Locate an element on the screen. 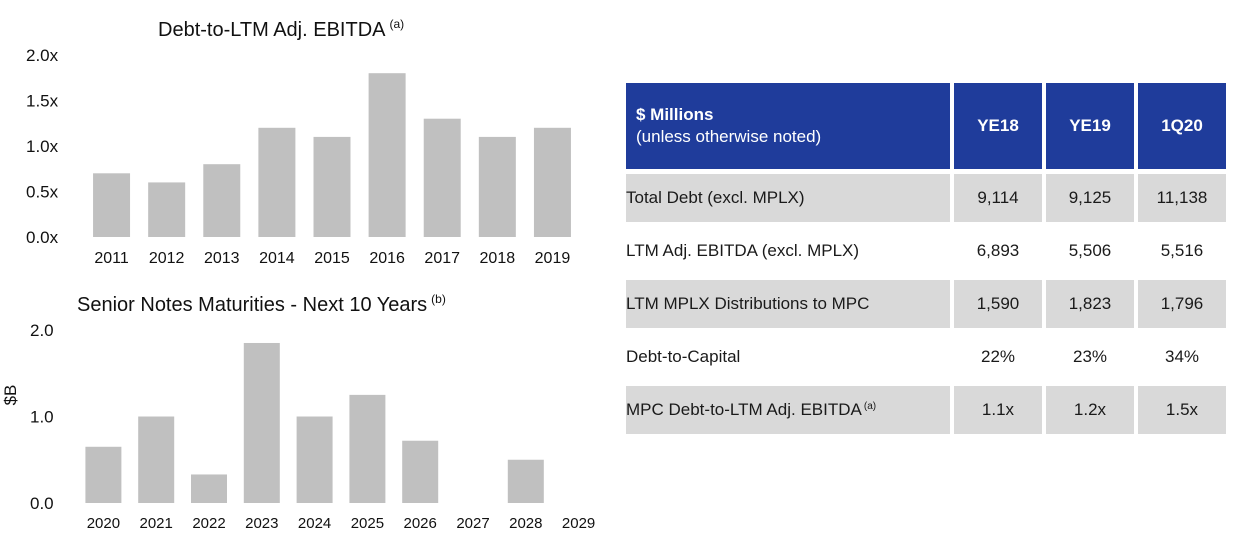 Image resolution: width=1260 pixels, height=541 pixels. bar-2021 is located at coordinates (156, 459).